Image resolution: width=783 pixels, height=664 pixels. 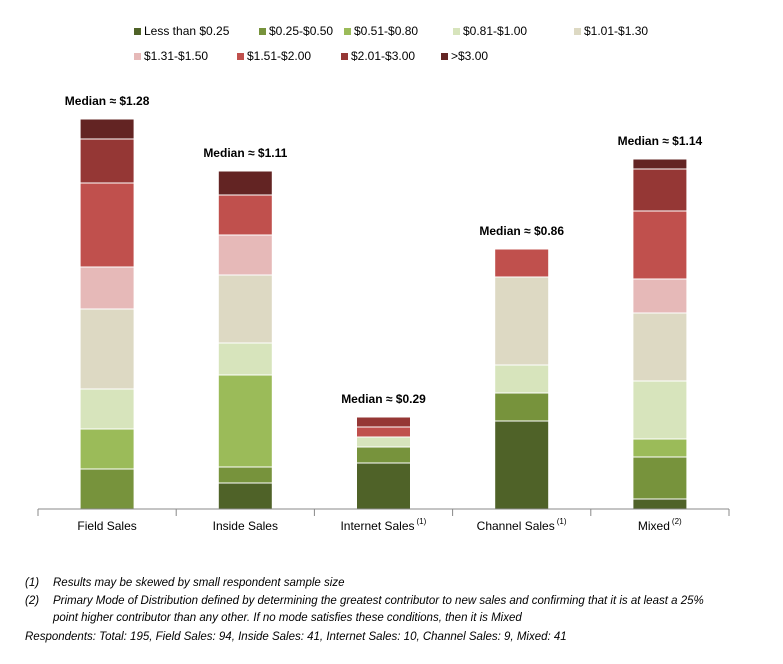 I want to click on x-tick-label: Internet Sales, so click(x=377, y=526).